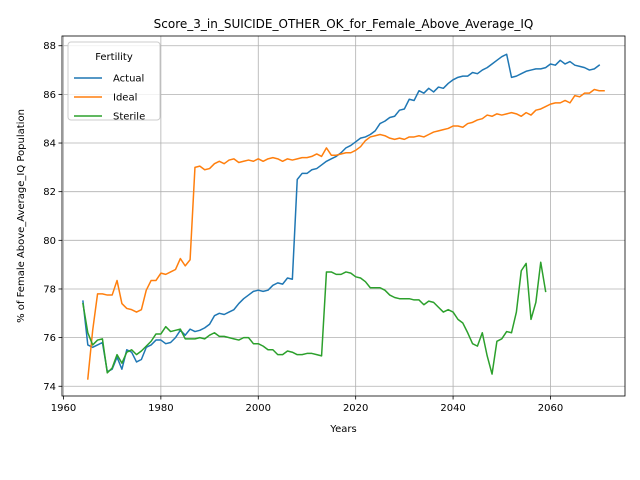 The image size is (640, 480). What do you see at coordinates (49, 241) in the screenshot?
I see `y-tick-label: 80` at bounding box center [49, 241].